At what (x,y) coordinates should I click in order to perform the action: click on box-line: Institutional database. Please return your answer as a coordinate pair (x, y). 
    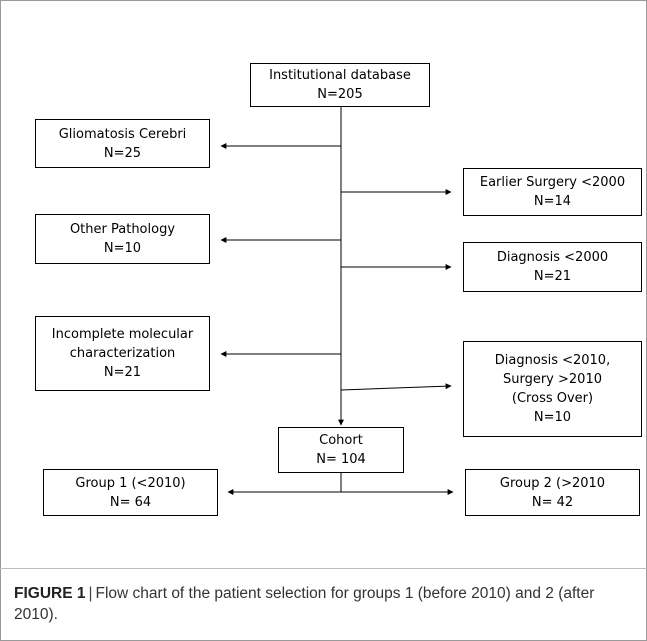
    Looking at the image, I should click on (340, 75).